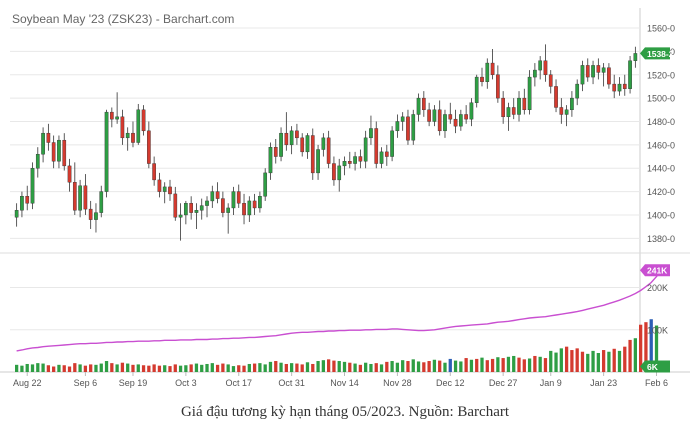 The width and height of the screenshot is (690, 432). What do you see at coordinates (660, 54) in the screenshot?
I see `last-price-badge-text: 1538-2` at bounding box center [660, 54].